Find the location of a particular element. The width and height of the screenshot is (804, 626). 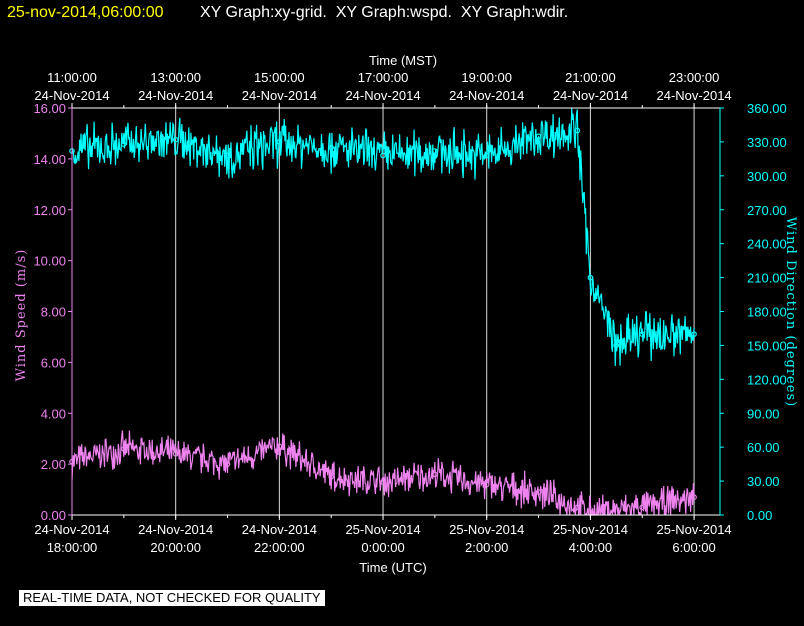

right-tick-label: 120.00 is located at coordinates (767, 379).